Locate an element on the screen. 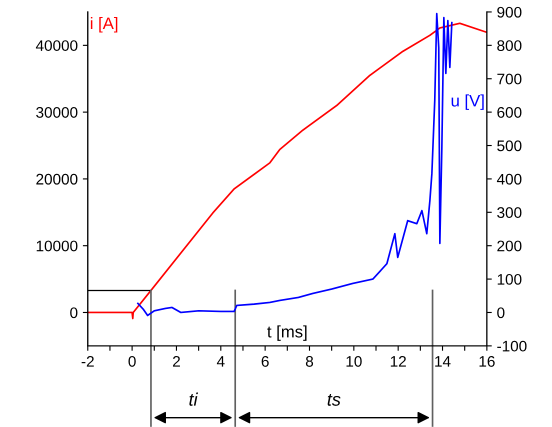  text: i [A] is located at coordinates (104, 24).